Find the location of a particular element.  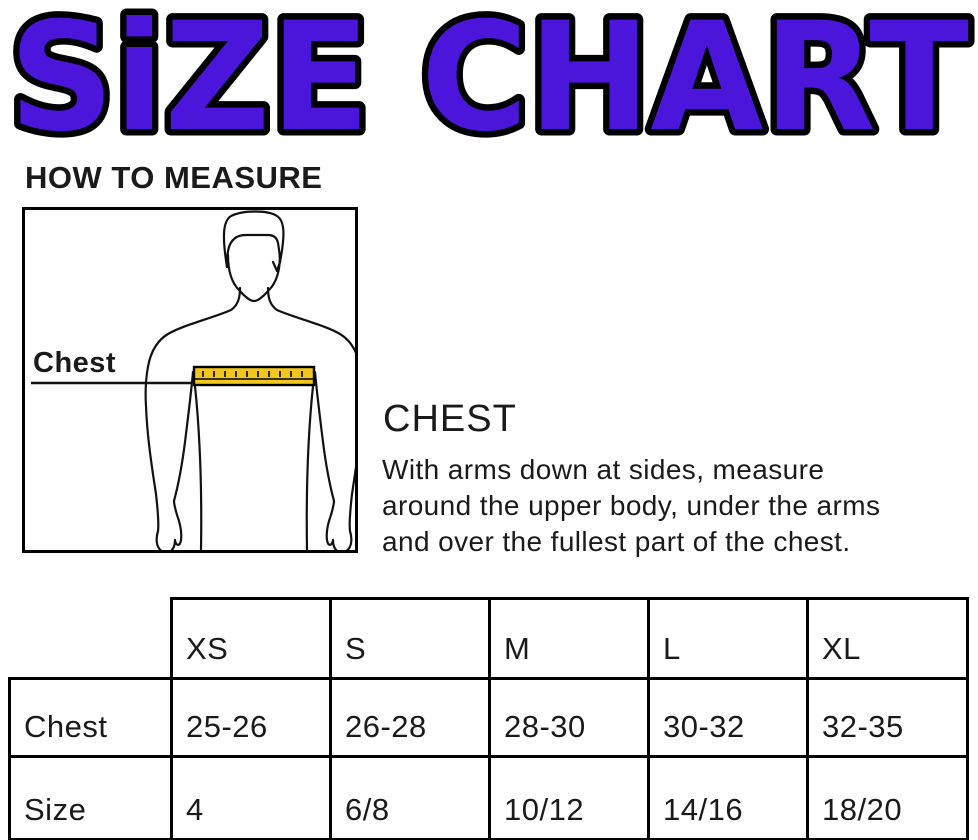

measuring-tape is located at coordinates (254, 376).